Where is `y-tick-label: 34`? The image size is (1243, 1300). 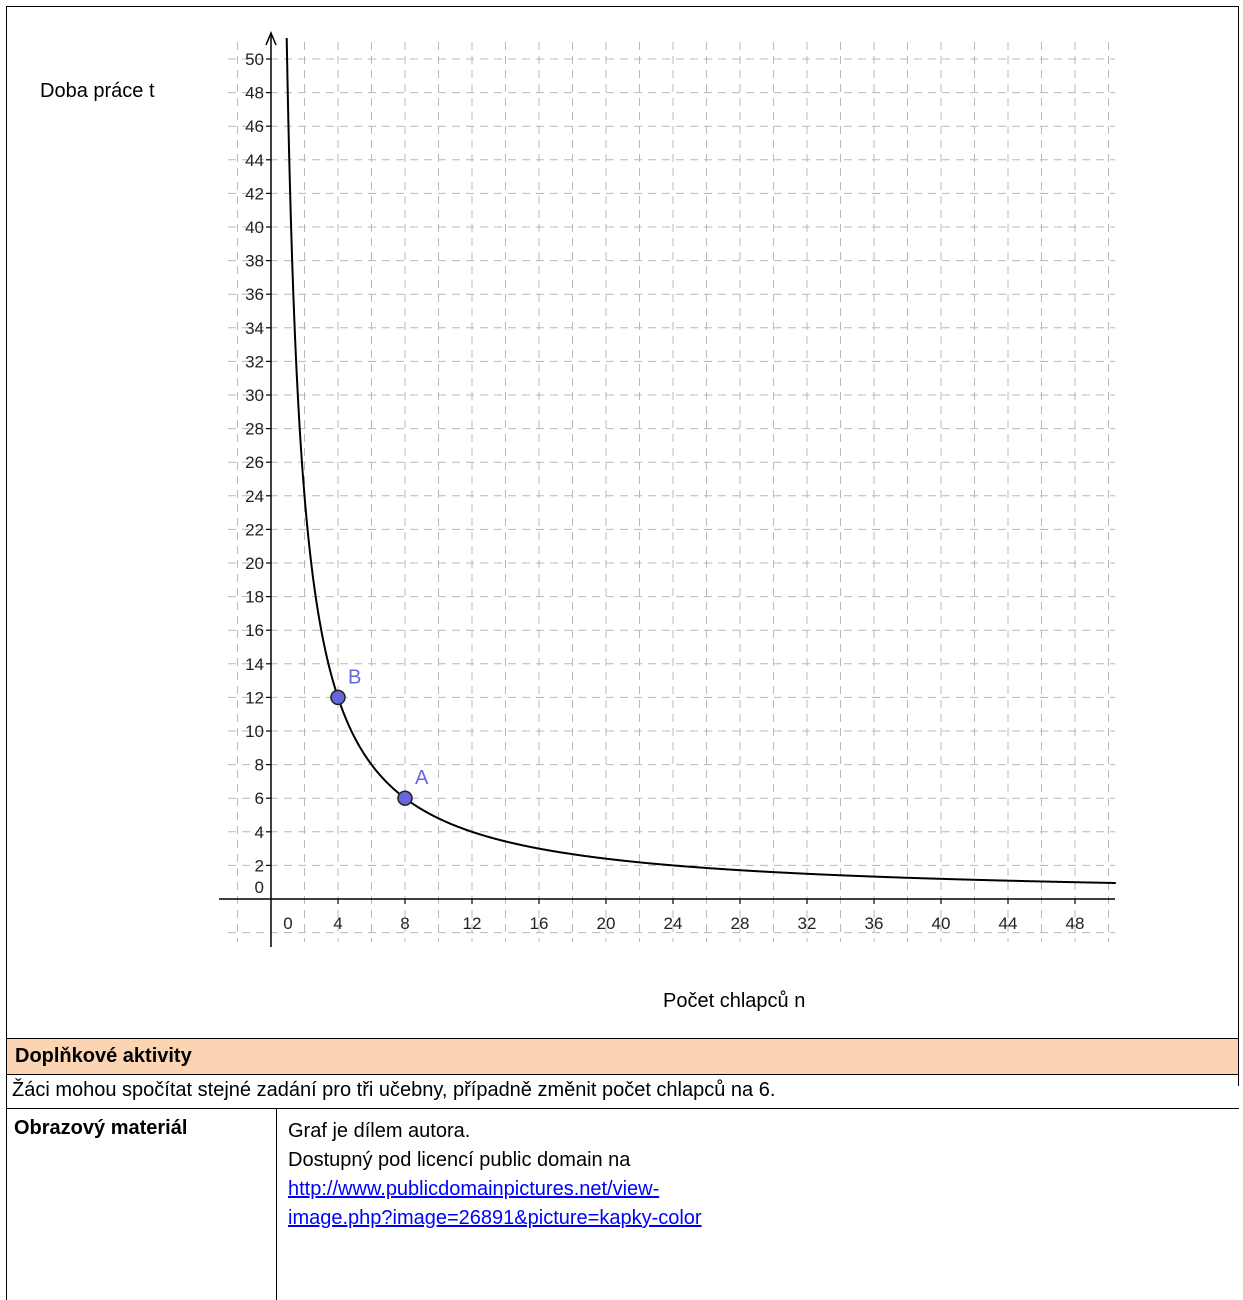
y-tick-label: 34 is located at coordinates (254, 328).